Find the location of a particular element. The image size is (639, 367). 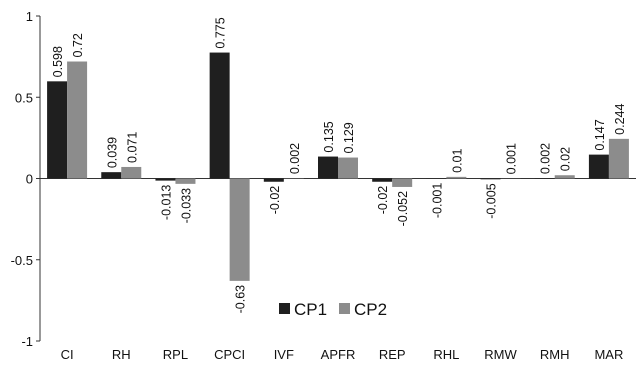

y-axis: 1 0.5 0 -0.5 -1 is located at coordinates (26, 179).